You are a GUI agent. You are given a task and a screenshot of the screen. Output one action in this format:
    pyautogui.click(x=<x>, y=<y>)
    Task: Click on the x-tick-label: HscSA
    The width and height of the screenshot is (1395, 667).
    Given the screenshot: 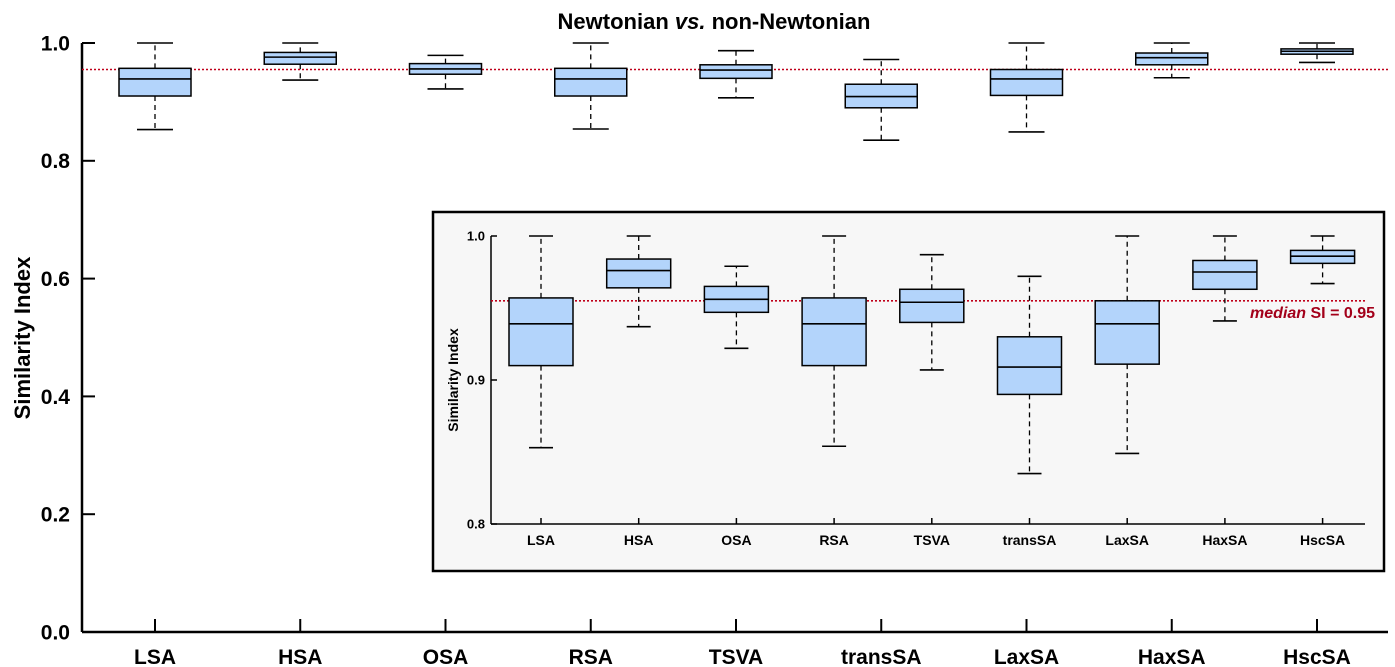 What is the action you would take?
    pyautogui.click(x=1317, y=656)
    